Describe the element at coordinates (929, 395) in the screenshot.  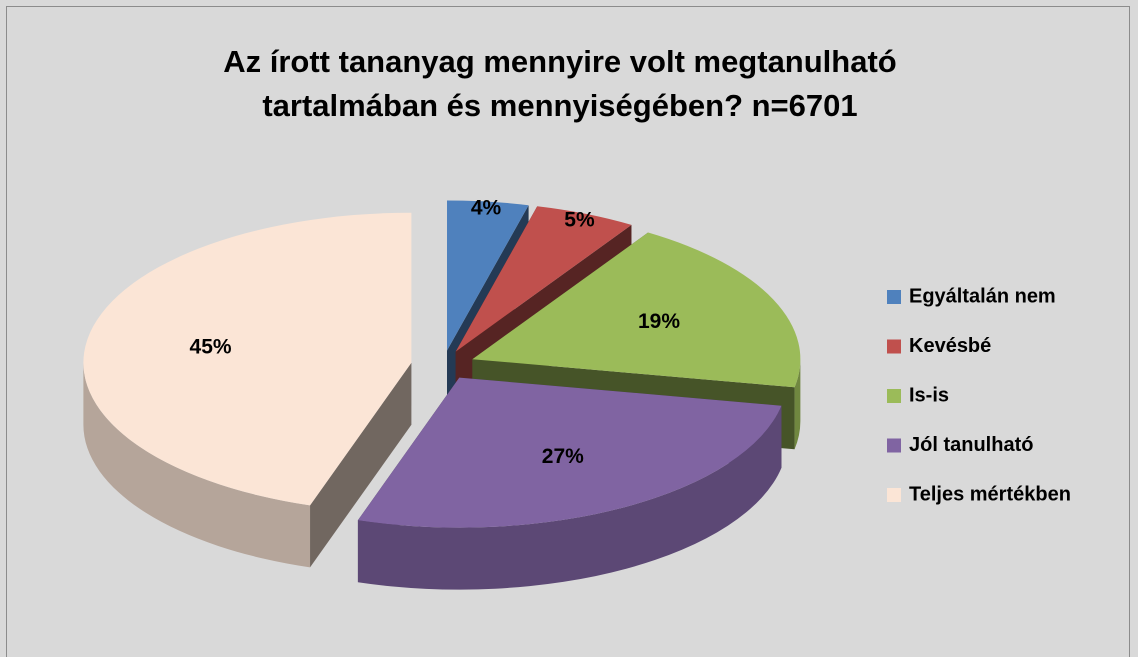
I see `legend-label: Is-is` at that location.